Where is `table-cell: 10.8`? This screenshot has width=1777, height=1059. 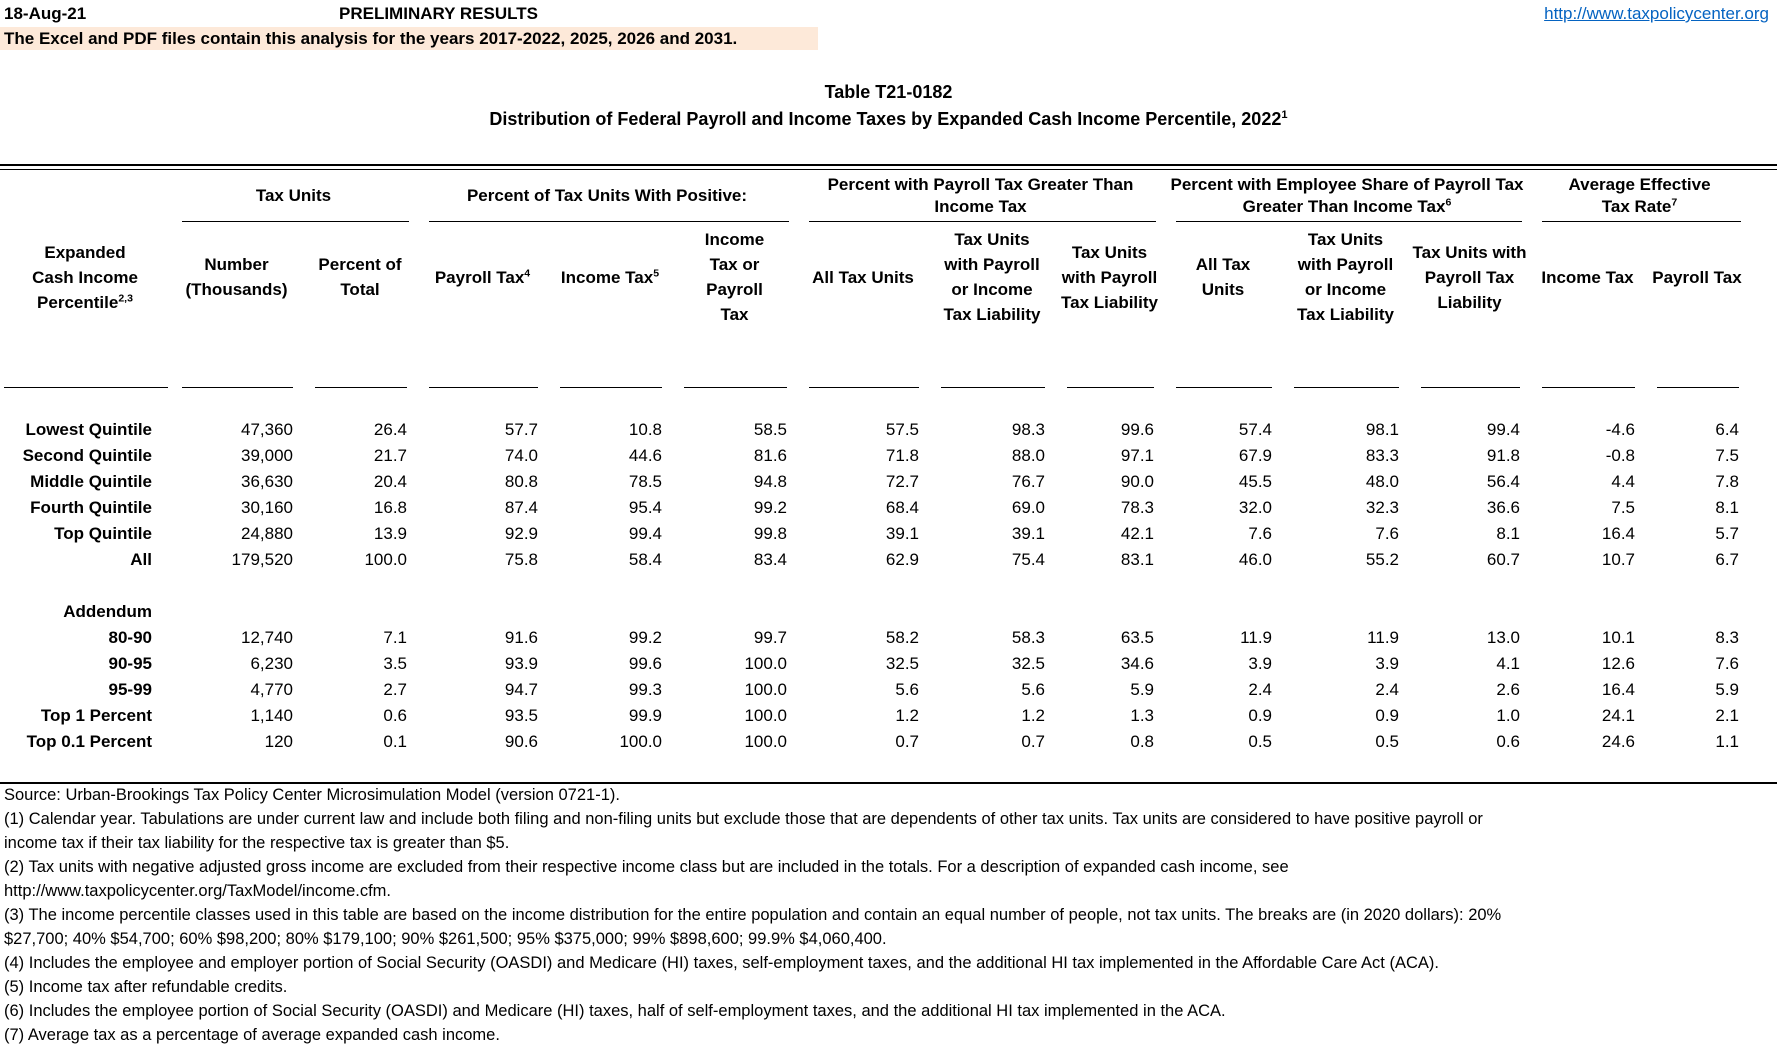
table-cell: 10.8 is located at coordinates (645, 429).